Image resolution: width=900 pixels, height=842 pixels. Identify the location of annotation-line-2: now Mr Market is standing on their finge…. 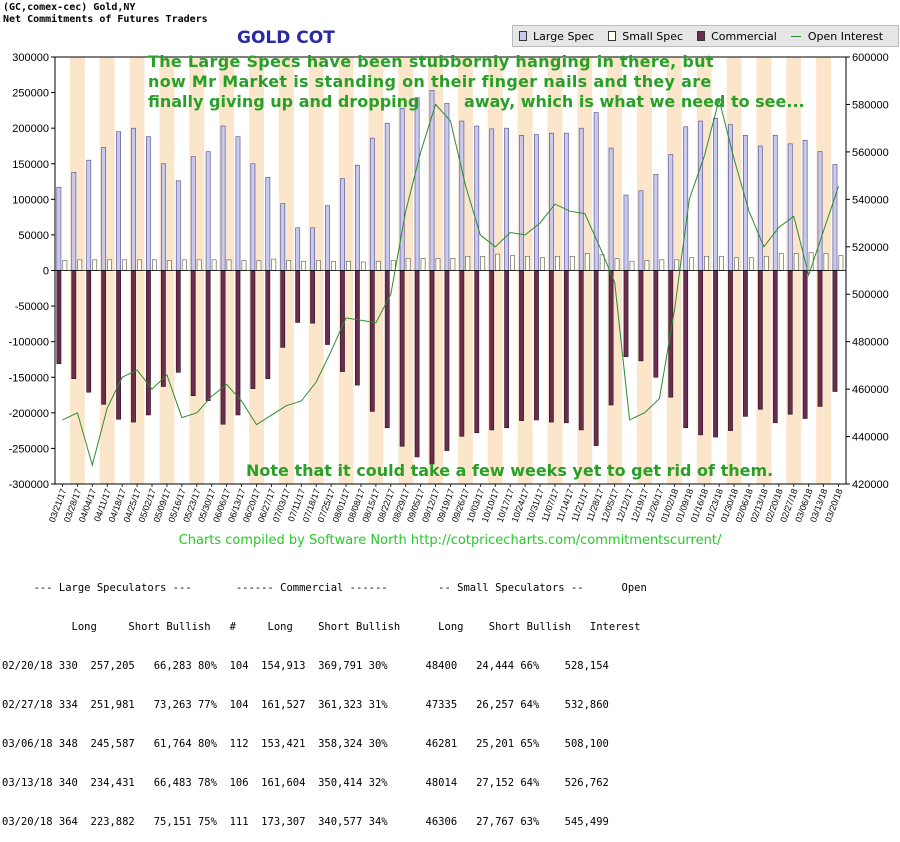
(430, 81).